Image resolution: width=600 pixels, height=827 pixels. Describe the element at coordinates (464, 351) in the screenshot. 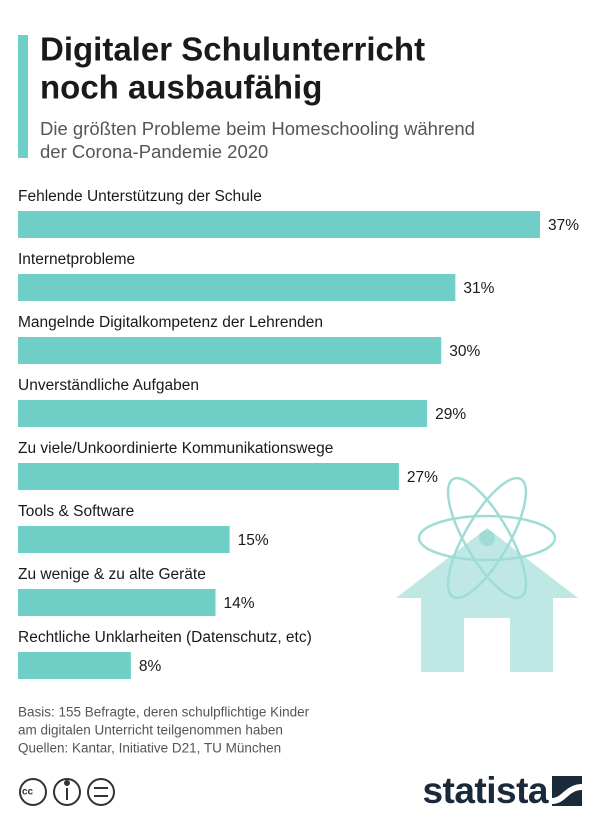

I see `value-label: 30%` at that location.